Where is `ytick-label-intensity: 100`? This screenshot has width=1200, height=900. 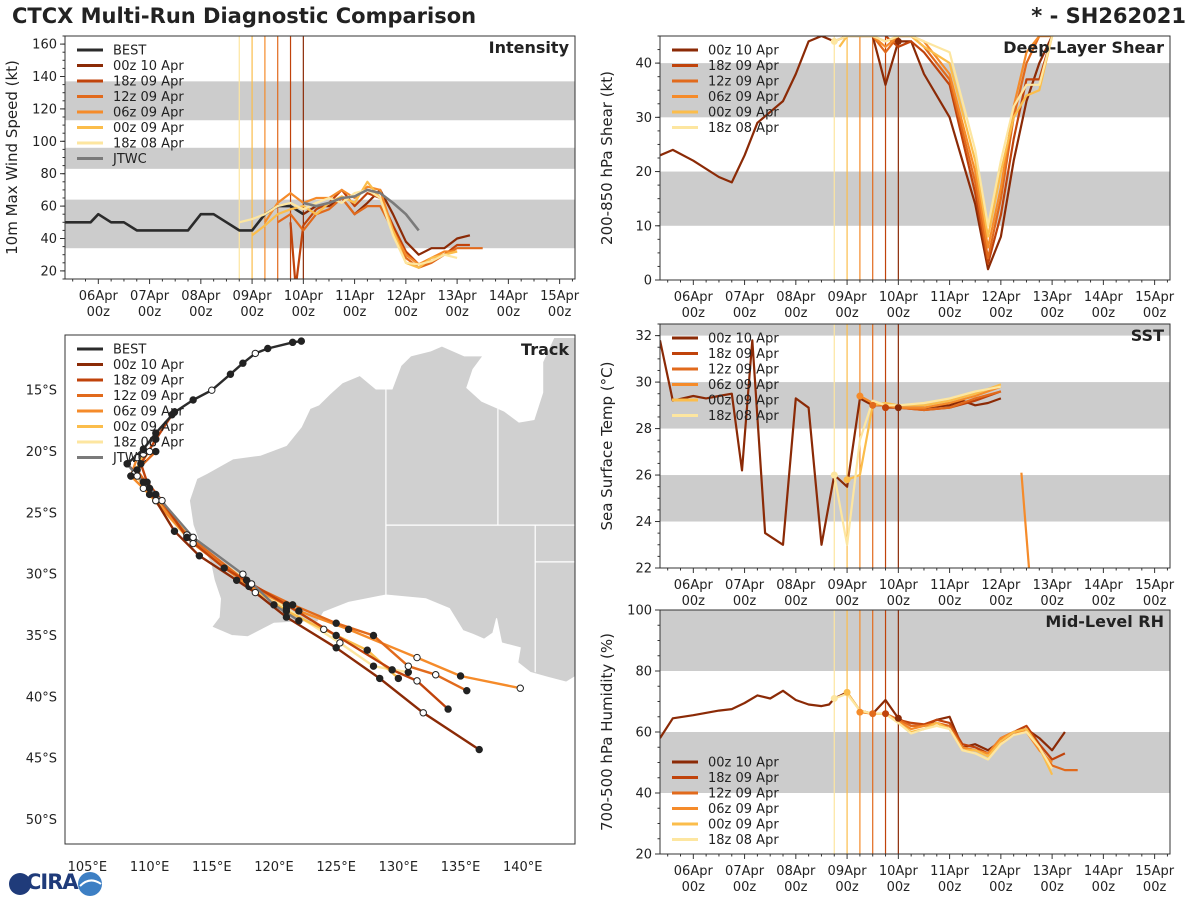 ytick-label-intensity: 100 is located at coordinates (44, 142).